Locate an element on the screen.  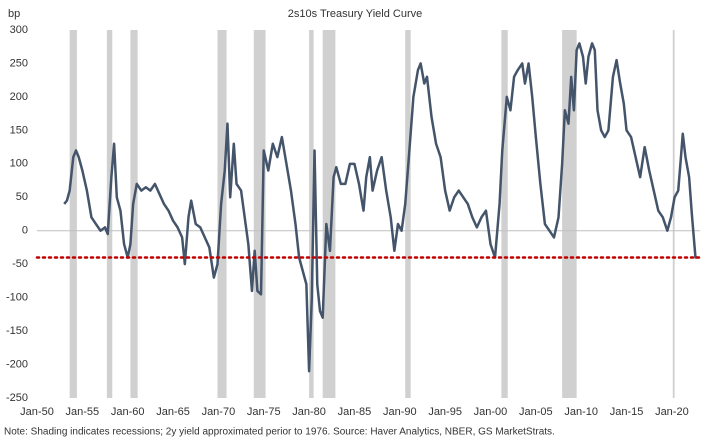
y-axis-label: bp is located at coordinates (14, 14).